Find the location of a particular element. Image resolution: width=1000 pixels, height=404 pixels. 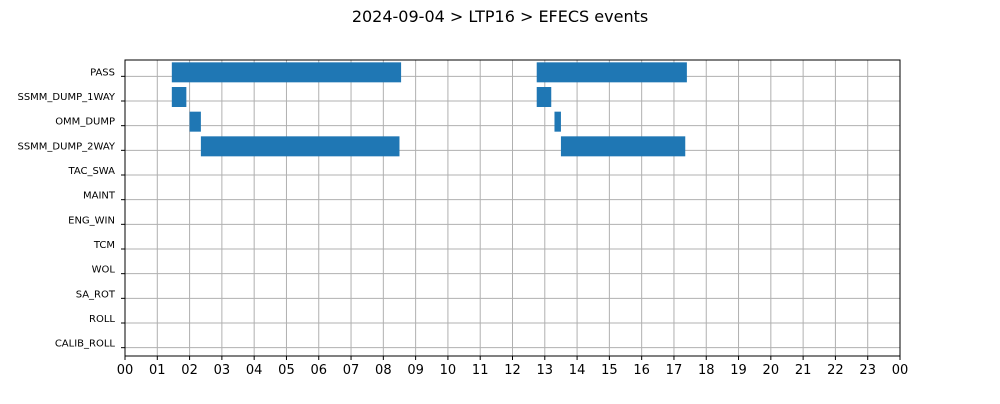

x-tick-label: 01 is located at coordinates (157, 370).